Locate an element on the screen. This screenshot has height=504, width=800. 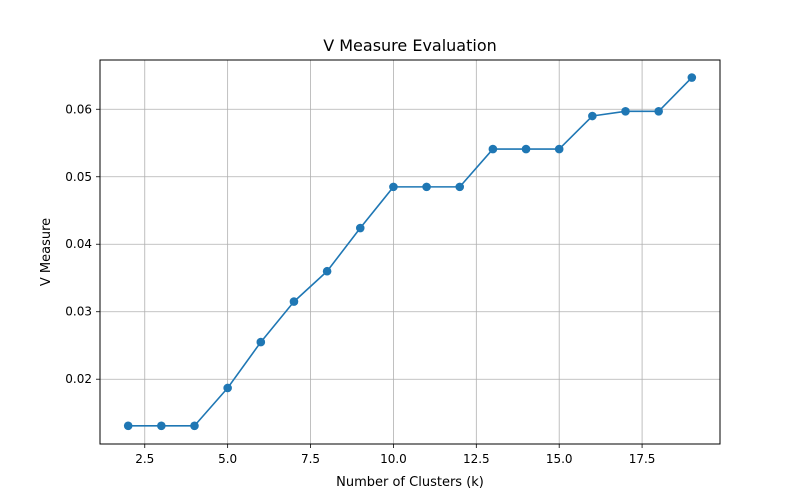
x-tick-label: 12.5 is located at coordinates (476, 459).